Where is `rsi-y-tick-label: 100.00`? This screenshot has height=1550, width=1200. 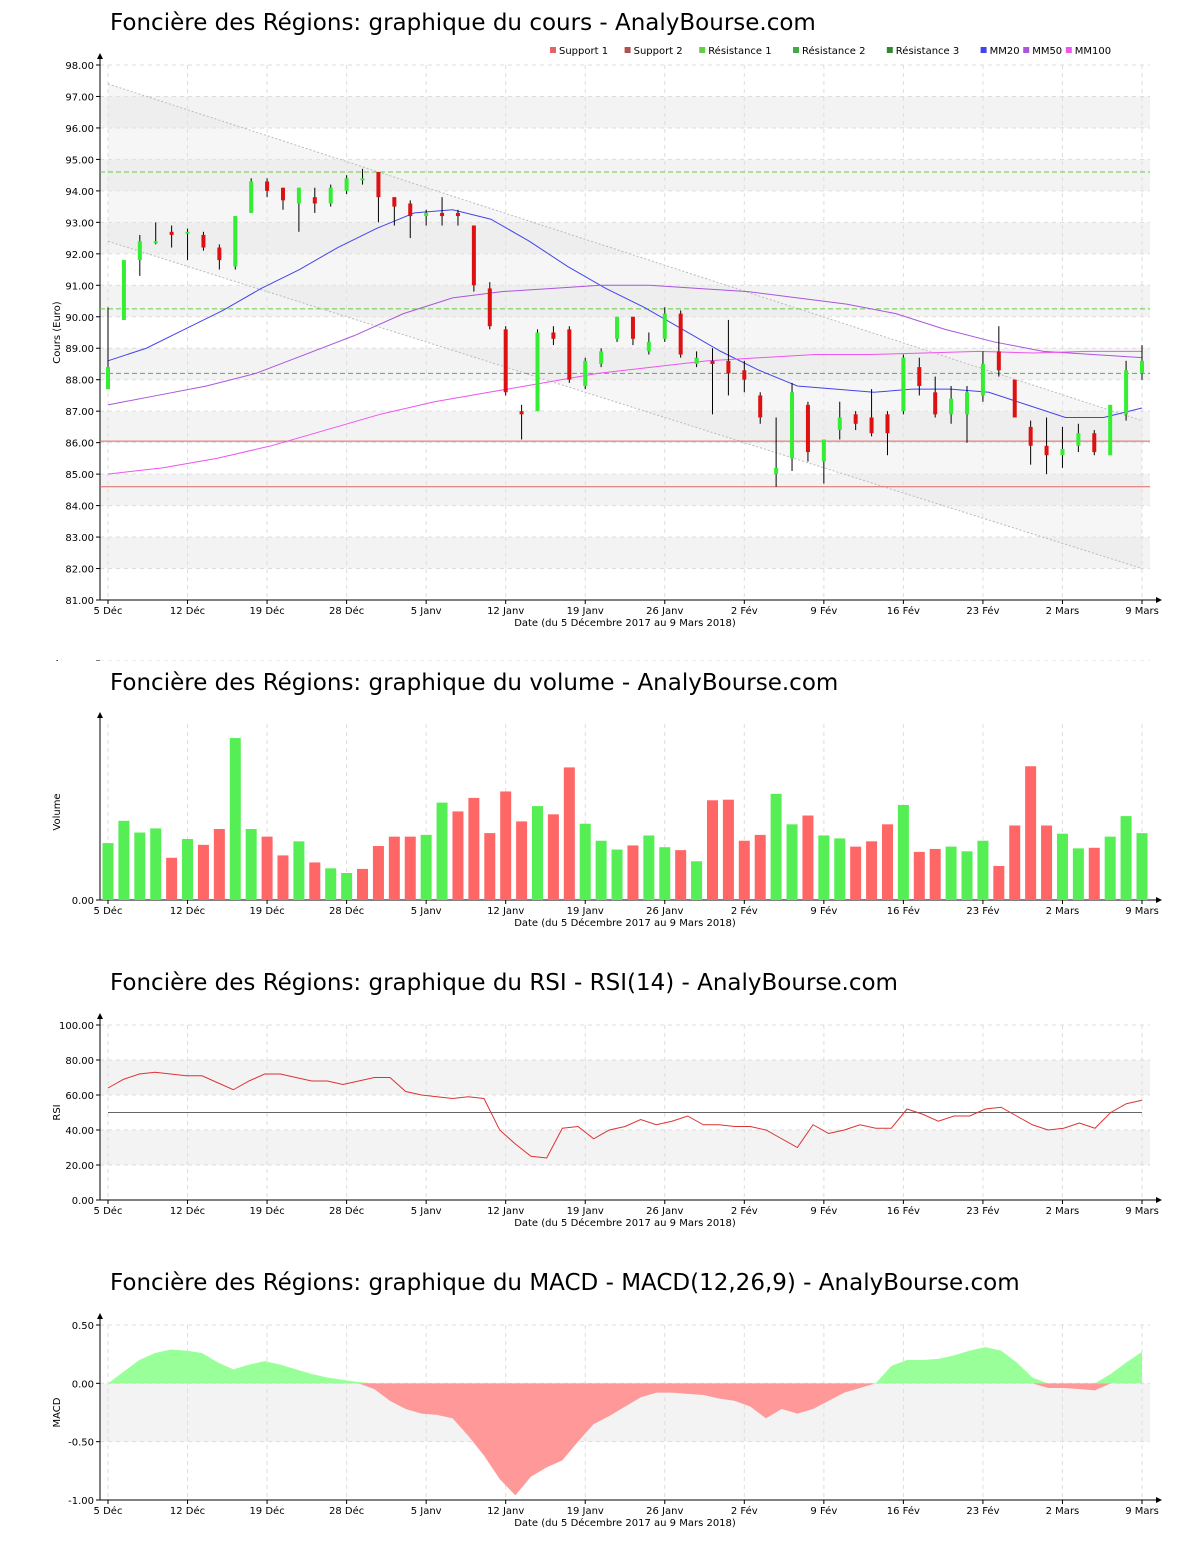 rsi-y-tick-label: 100.00 is located at coordinates (76, 1026).